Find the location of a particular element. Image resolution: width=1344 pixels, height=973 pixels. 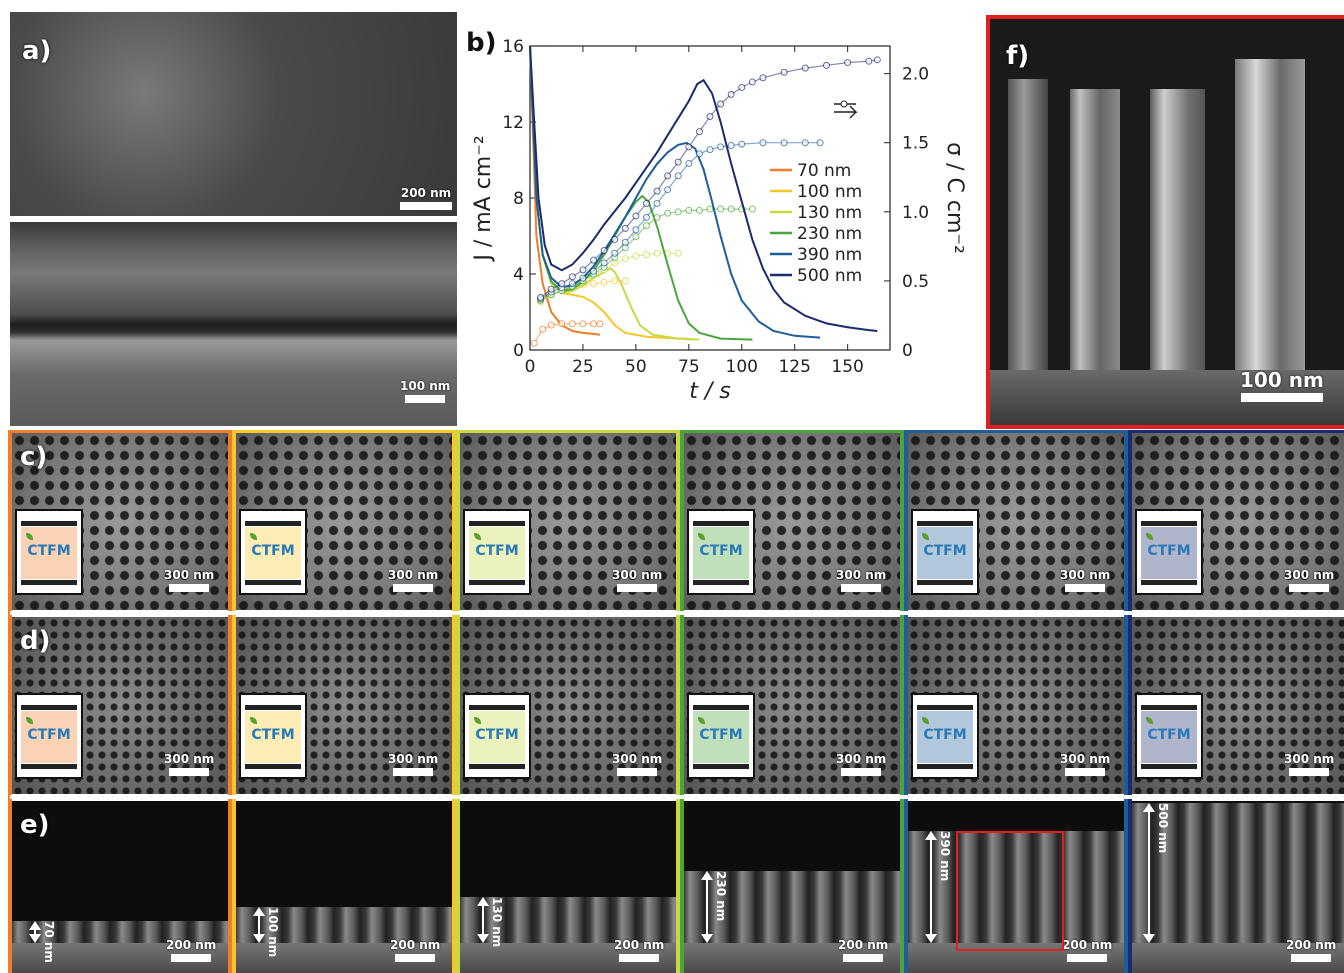

panel-label-e: e) is located at coordinates (35, 825).